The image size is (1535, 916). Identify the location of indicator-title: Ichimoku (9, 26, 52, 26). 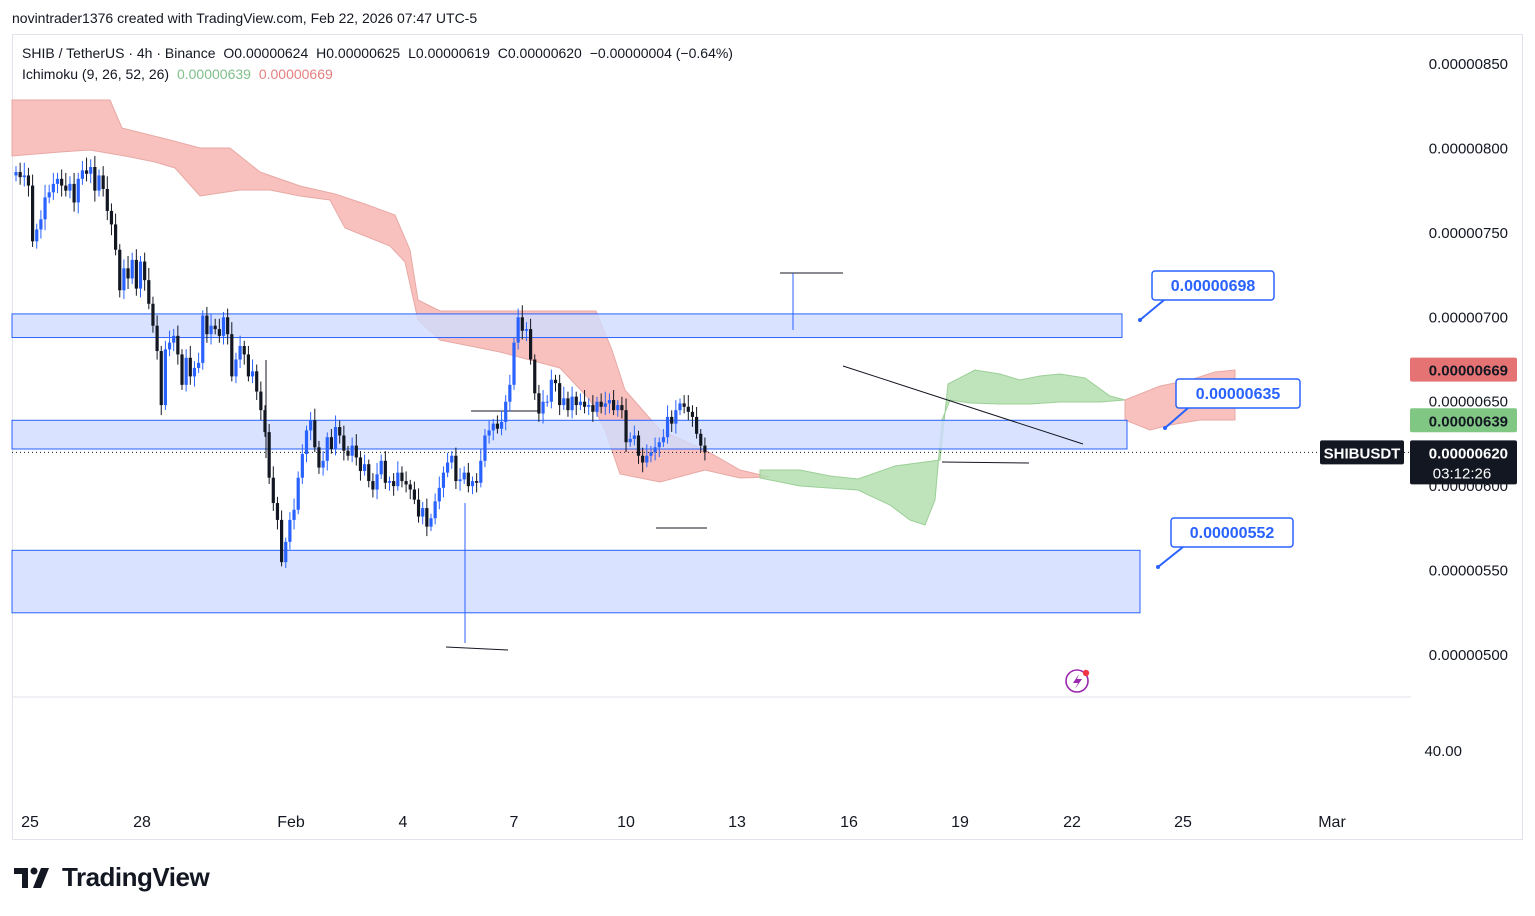
(96, 74).